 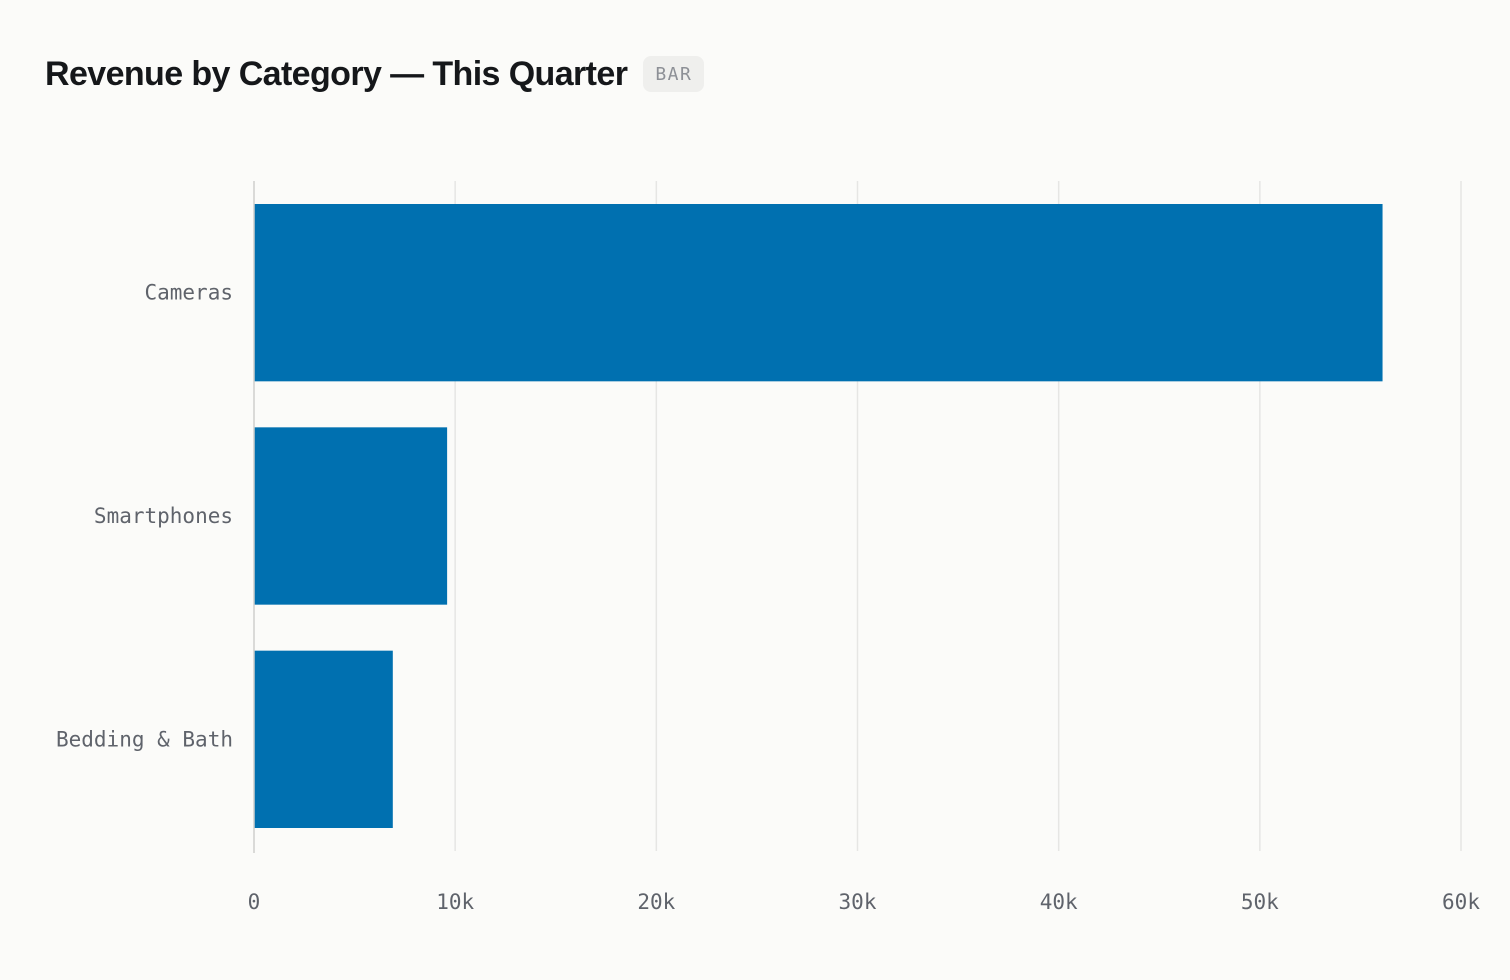 I want to click on x-tick-label: 40k, so click(x=1059, y=902).